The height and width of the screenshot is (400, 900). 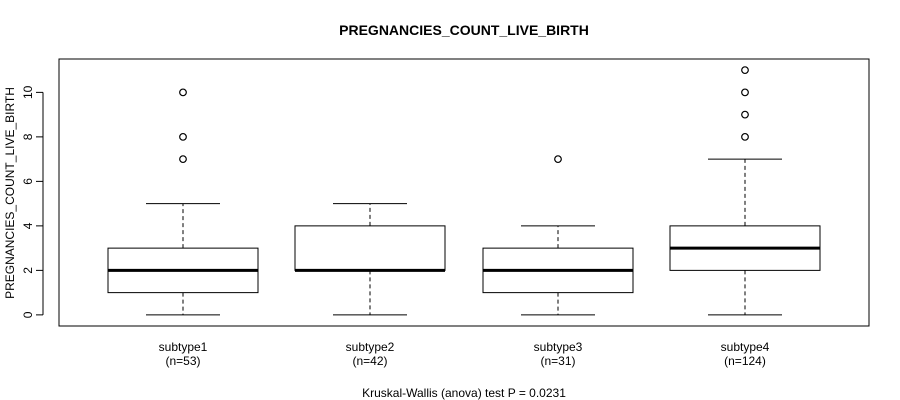 What do you see at coordinates (28, 92) in the screenshot?
I see `y-tick-label-10: 10` at bounding box center [28, 92].